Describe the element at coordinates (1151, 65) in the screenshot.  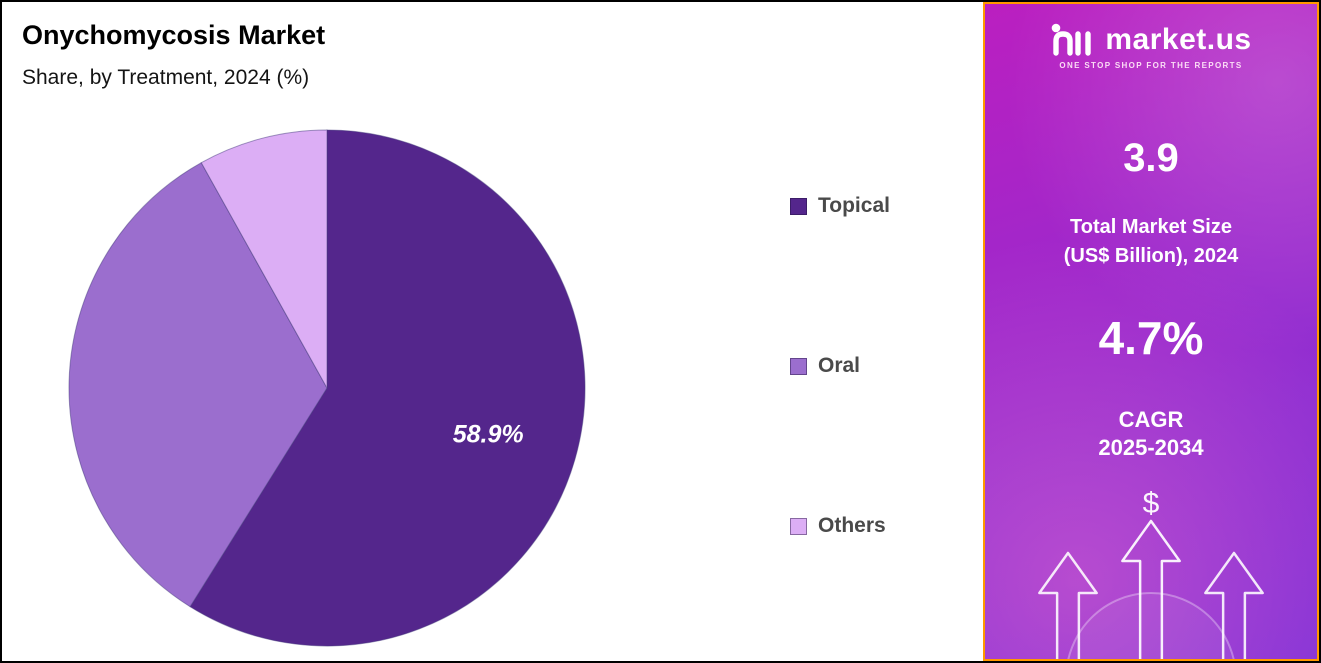
I see `logo-tagline: ONE STOP SHOP FOR THE REPORTS` at that location.